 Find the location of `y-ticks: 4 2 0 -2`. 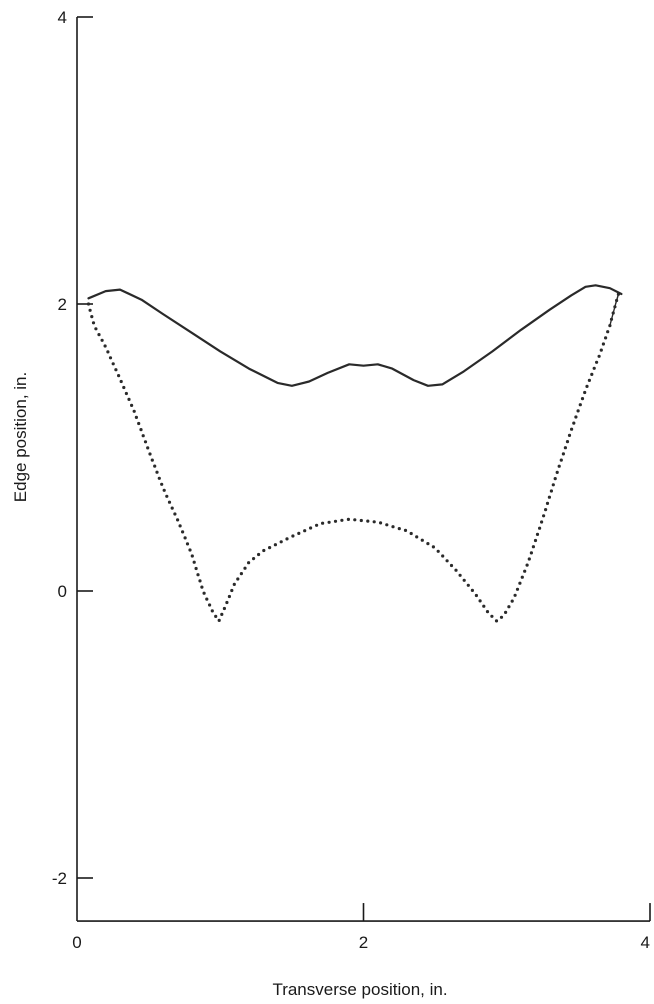

y-ticks: 4 2 0 -2 is located at coordinates (72, 448).